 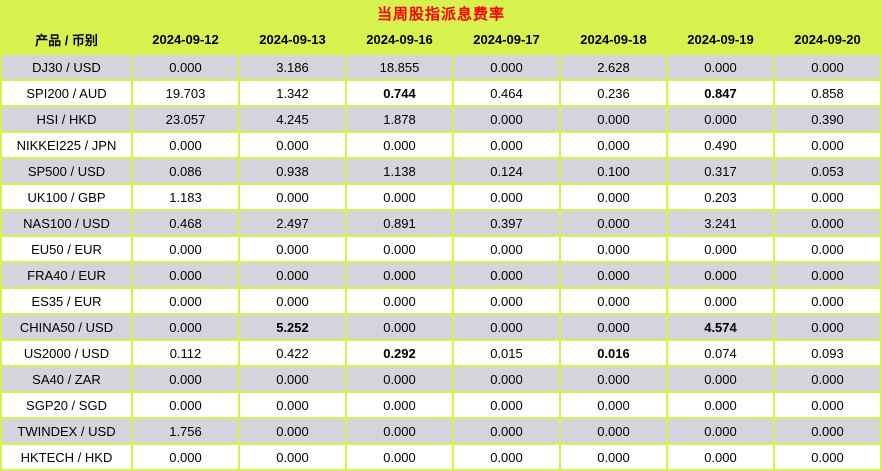 What do you see at coordinates (66, 275) in the screenshot?
I see `product-cell: FRA40 / EUR` at bounding box center [66, 275].